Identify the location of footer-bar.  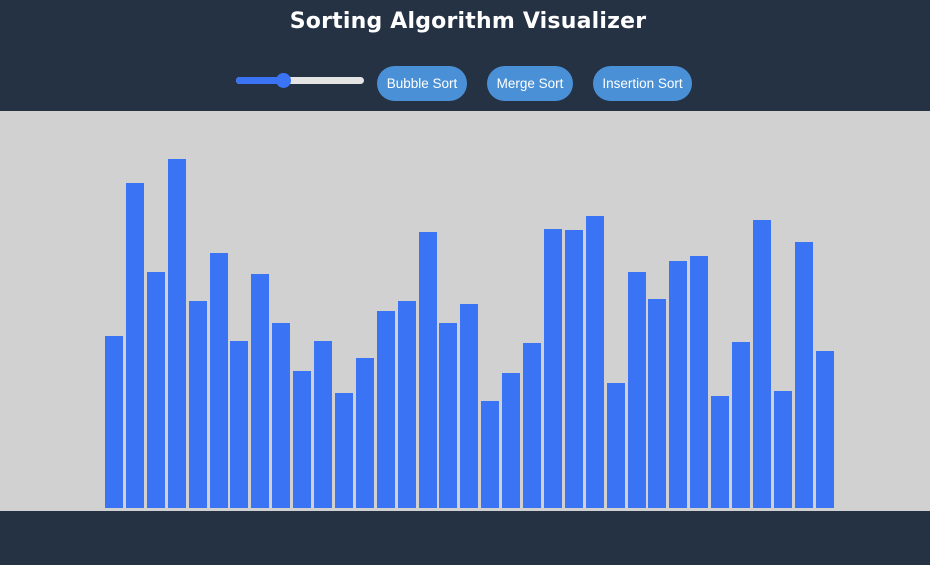
(465, 538).